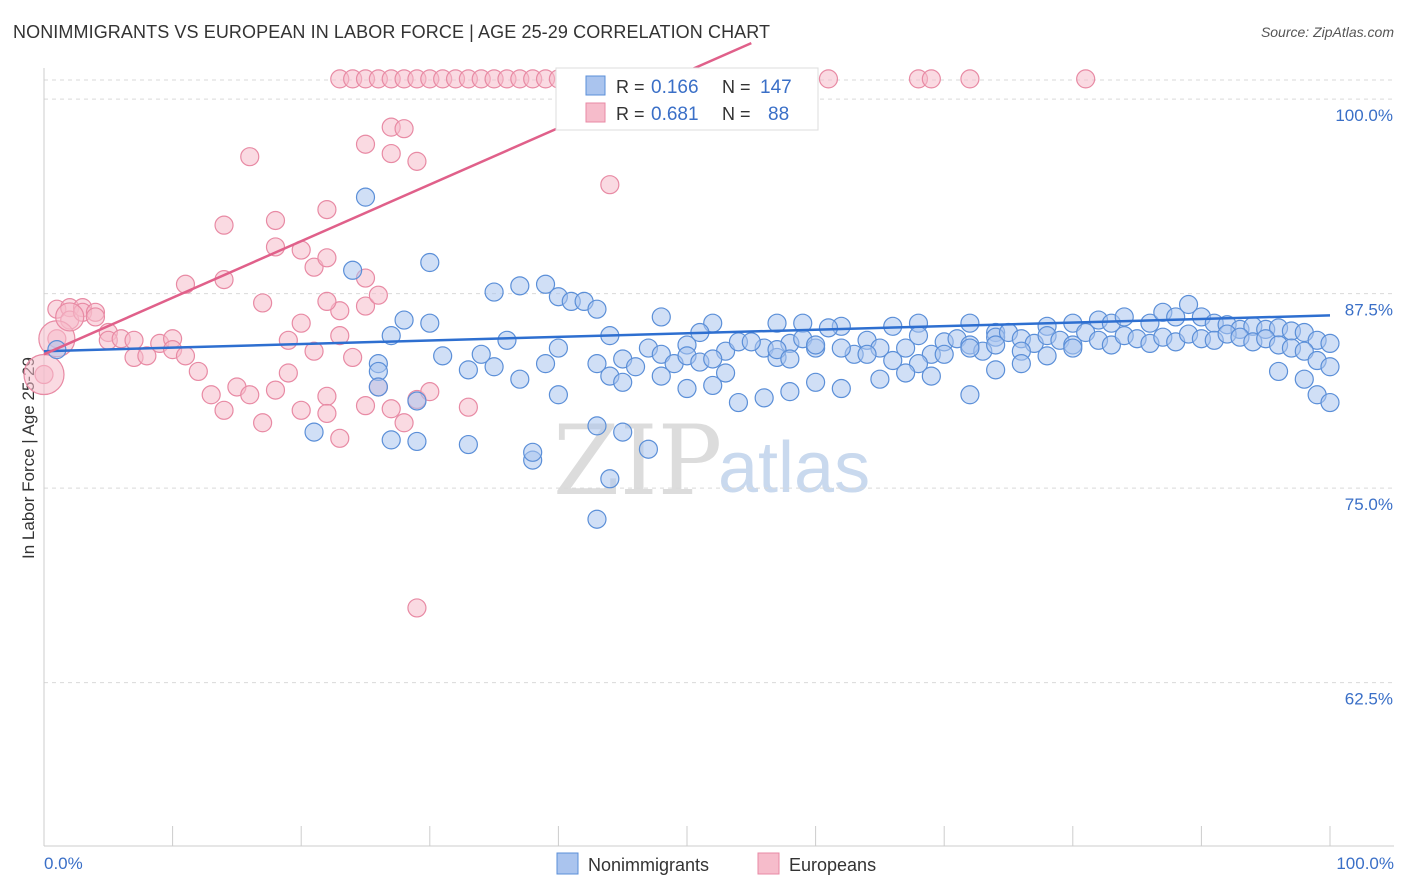  What do you see at coordinates (675, 87) in the screenshot?
I see `legend-r-value-1: 0.166` at bounding box center [675, 87].